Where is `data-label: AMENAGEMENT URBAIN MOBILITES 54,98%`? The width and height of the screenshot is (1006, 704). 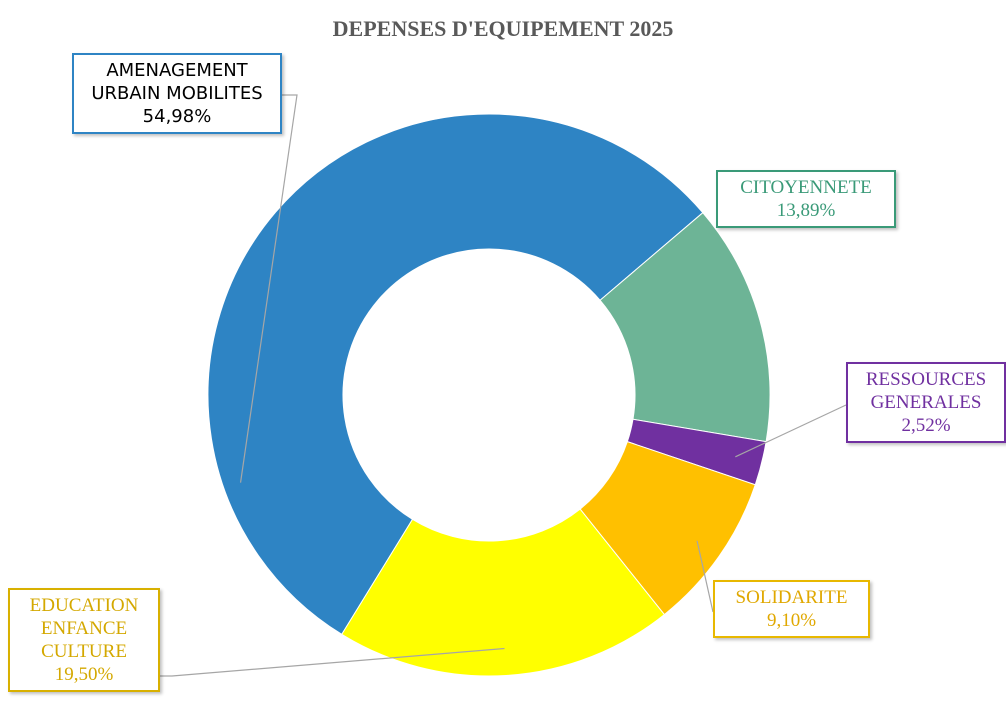 data-label: AMENAGEMENT URBAIN MOBILITES 54,98% is located at coordinates (177, 93).